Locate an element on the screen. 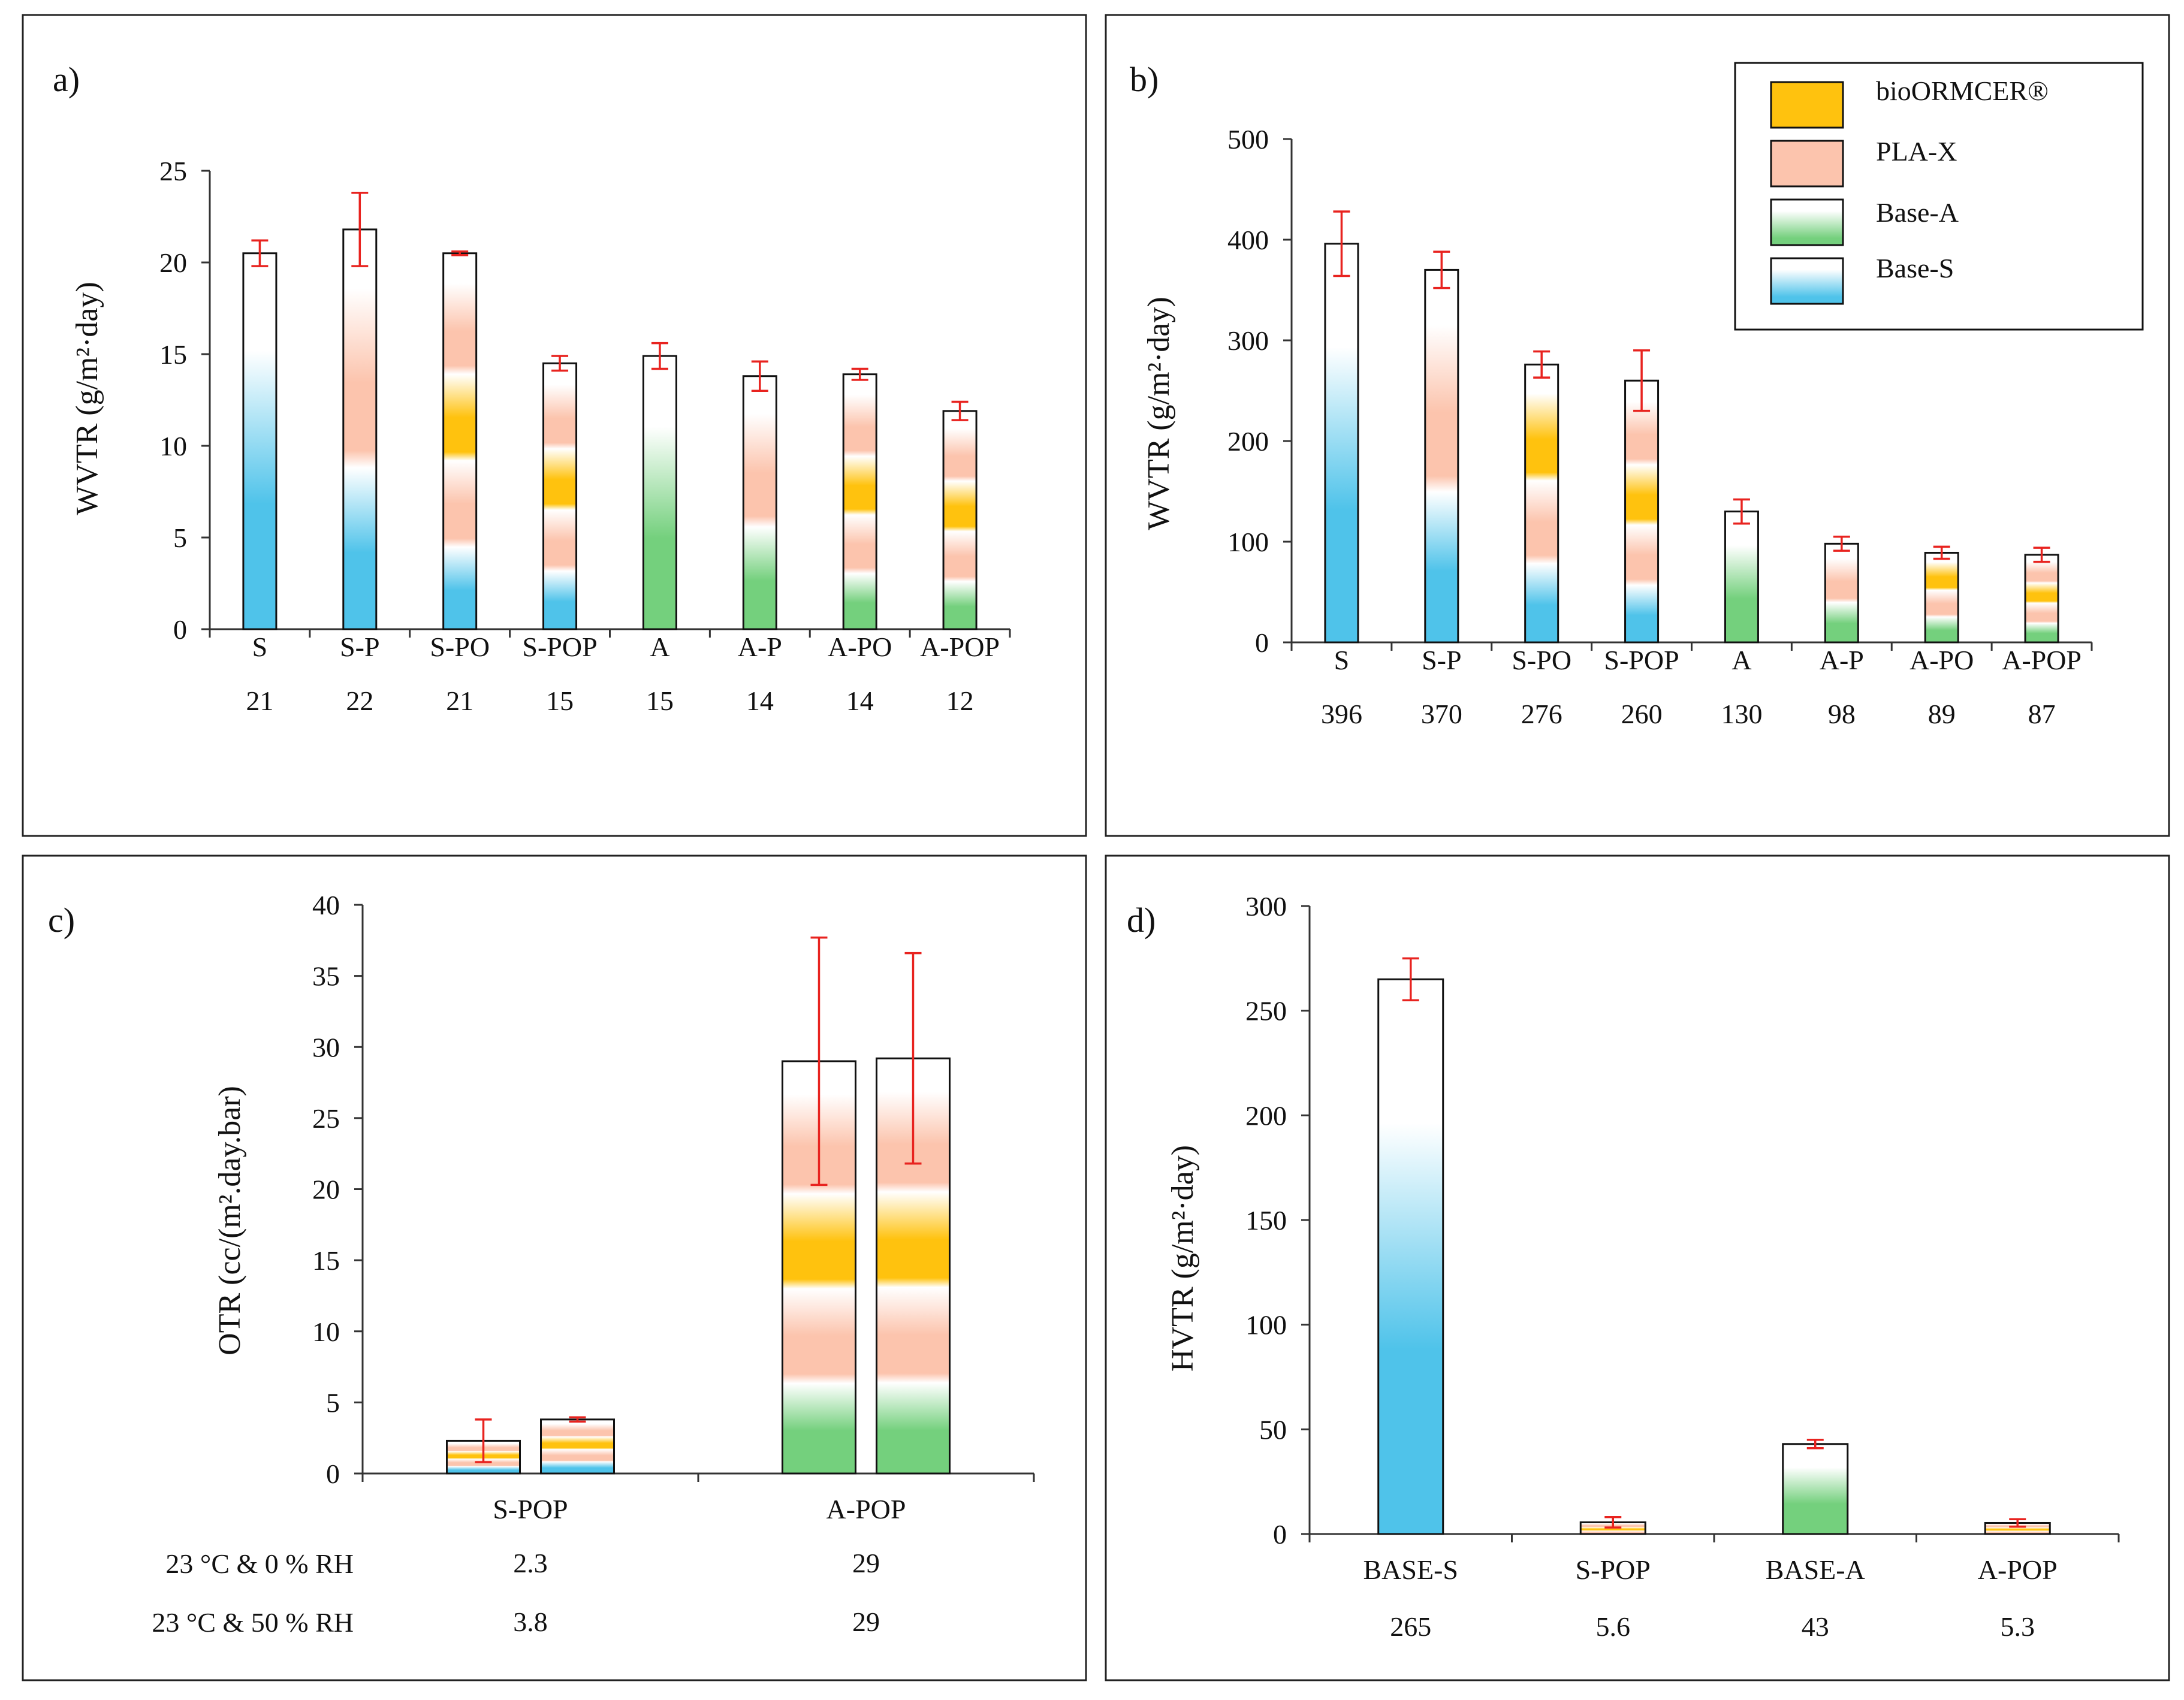  chart-b-ytick-label: 200 is located at coordinates (1248, 442).